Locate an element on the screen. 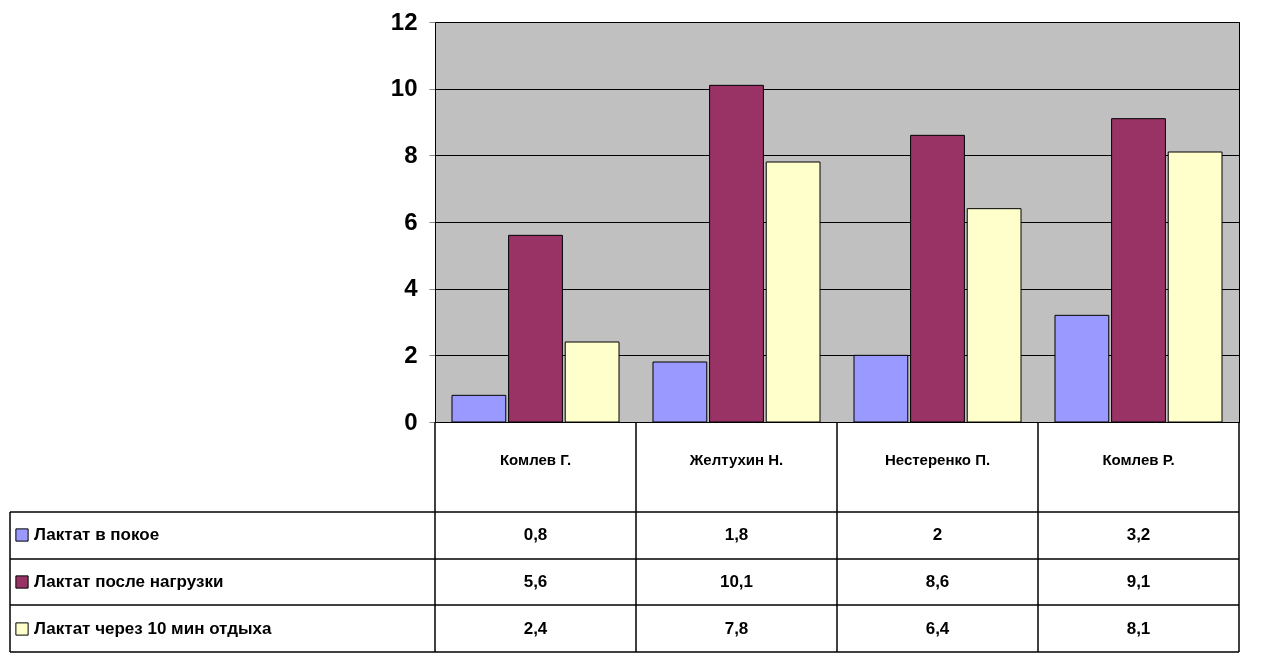  data-label: 6,4 is located at coordinates (937, 628).